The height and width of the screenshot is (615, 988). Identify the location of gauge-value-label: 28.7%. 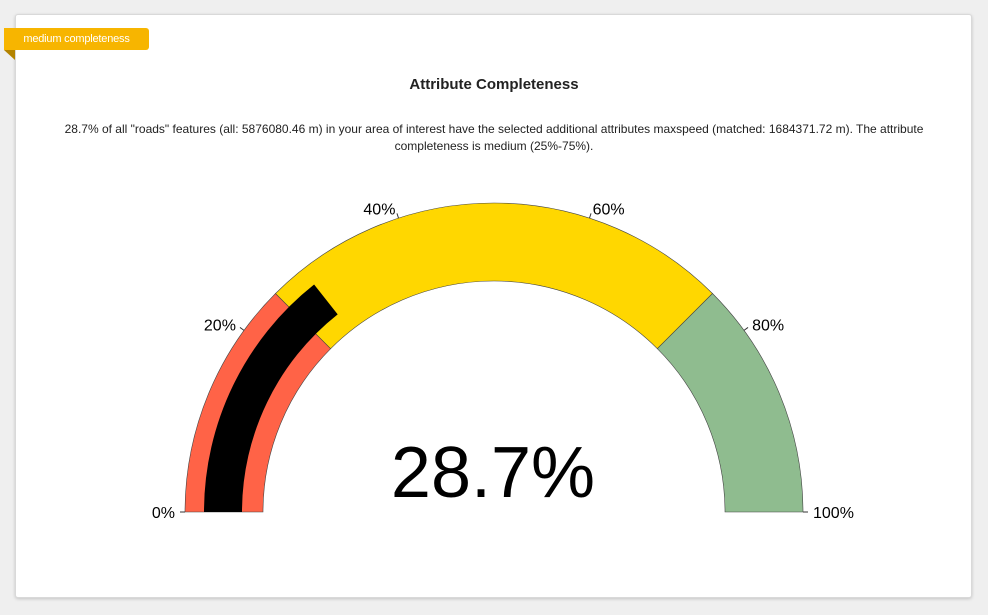
(493, 473).